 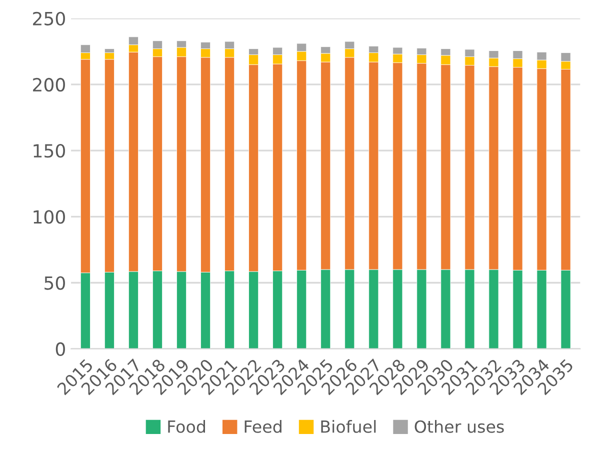 What do you see at coordinates (49, 19) in the screenshot?
I see `y-tick-label: 250` at bounding box center [49, 19].